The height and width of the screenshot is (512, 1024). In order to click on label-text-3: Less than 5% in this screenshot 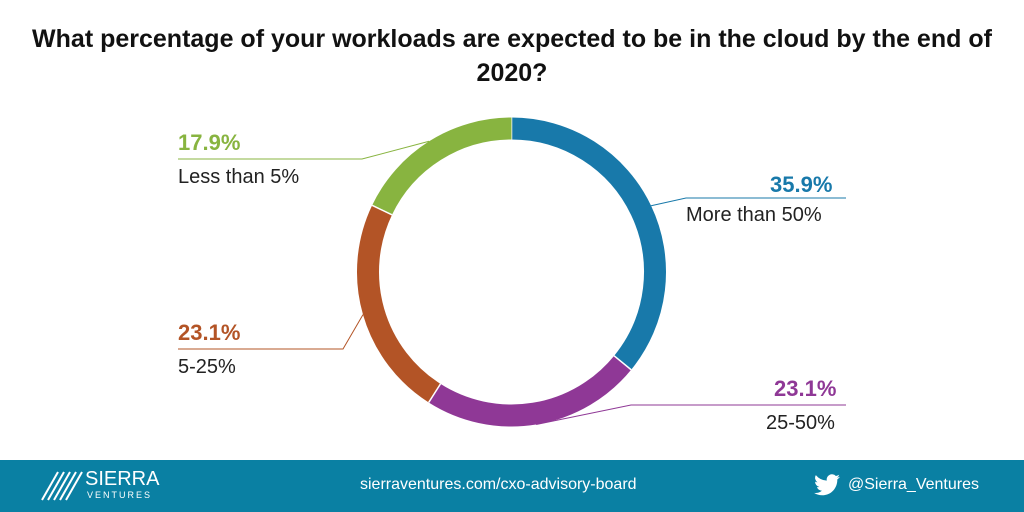, I will do `click(239, 177)`.